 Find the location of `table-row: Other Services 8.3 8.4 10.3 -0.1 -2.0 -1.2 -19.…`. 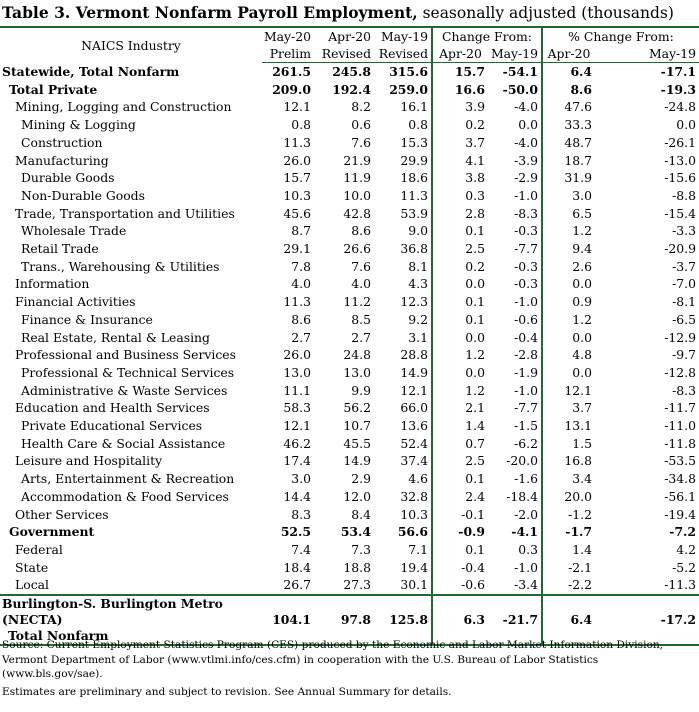

table-row: Other Services 8.3 8.4 10.3 -0.1 -2.0 -1.2 -19.… is located at coordinates (349, 514).